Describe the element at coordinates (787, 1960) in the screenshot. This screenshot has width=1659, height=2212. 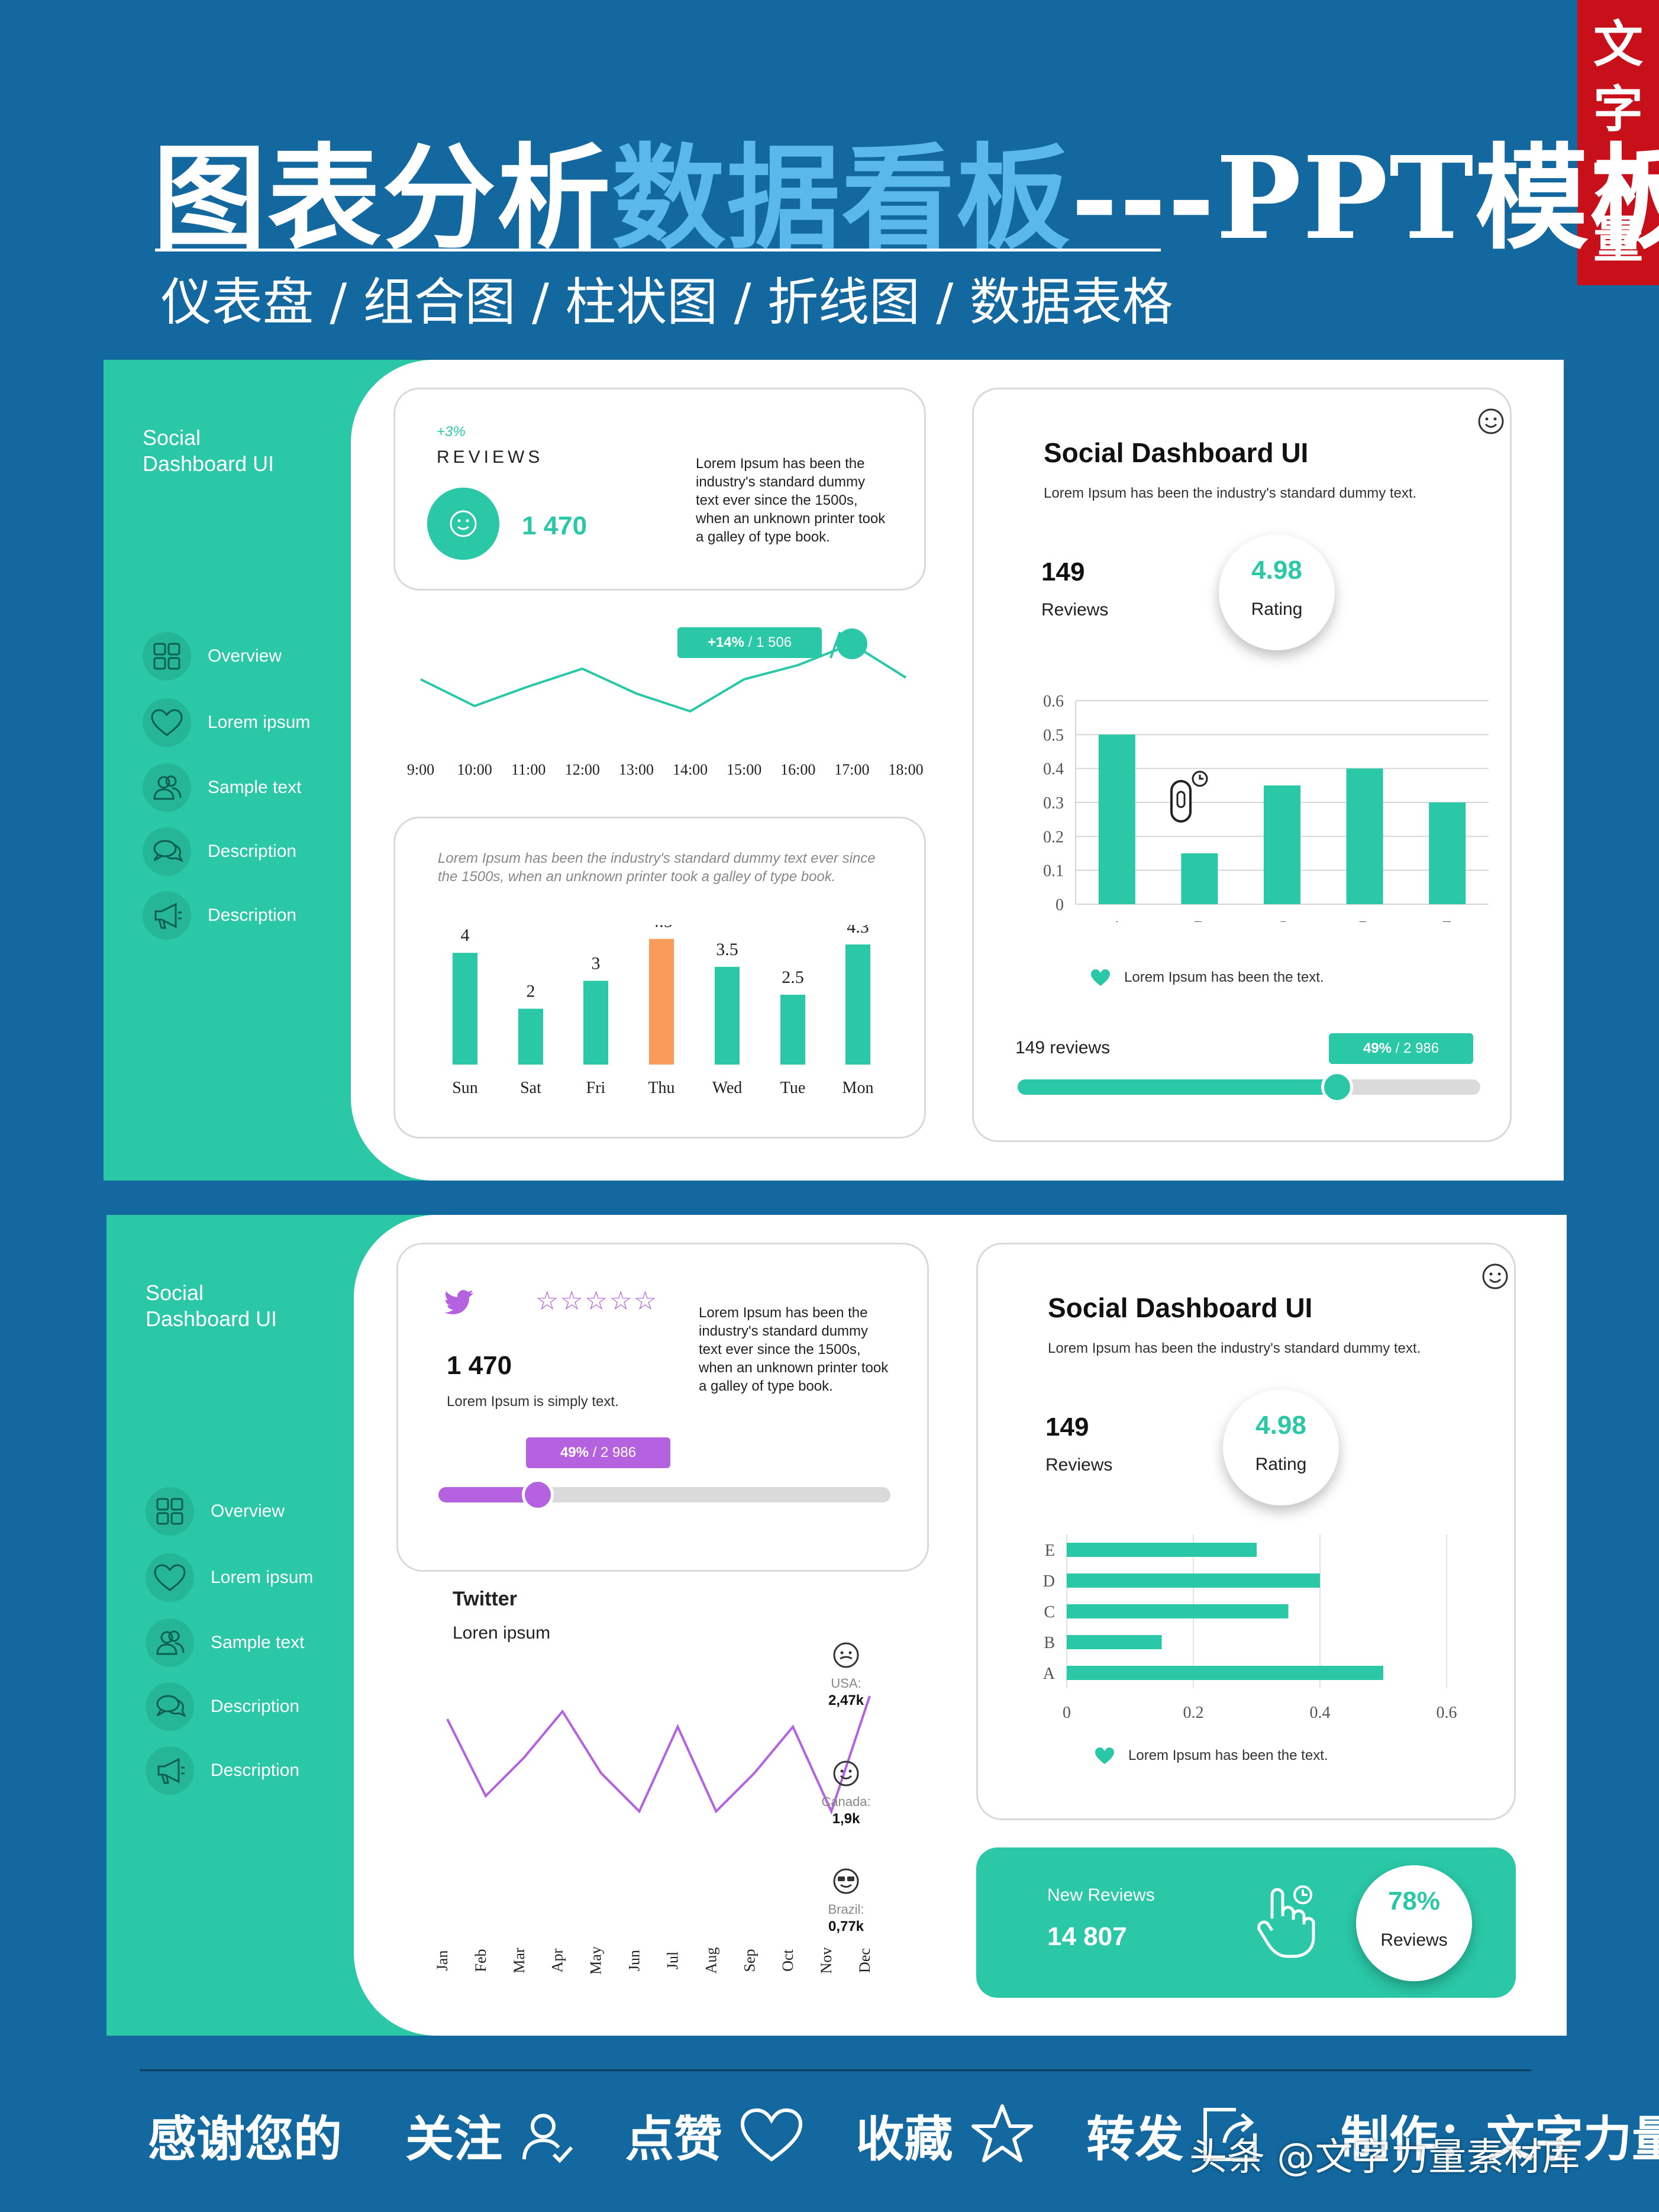
I see `x-tick-label: Oct` at that location.